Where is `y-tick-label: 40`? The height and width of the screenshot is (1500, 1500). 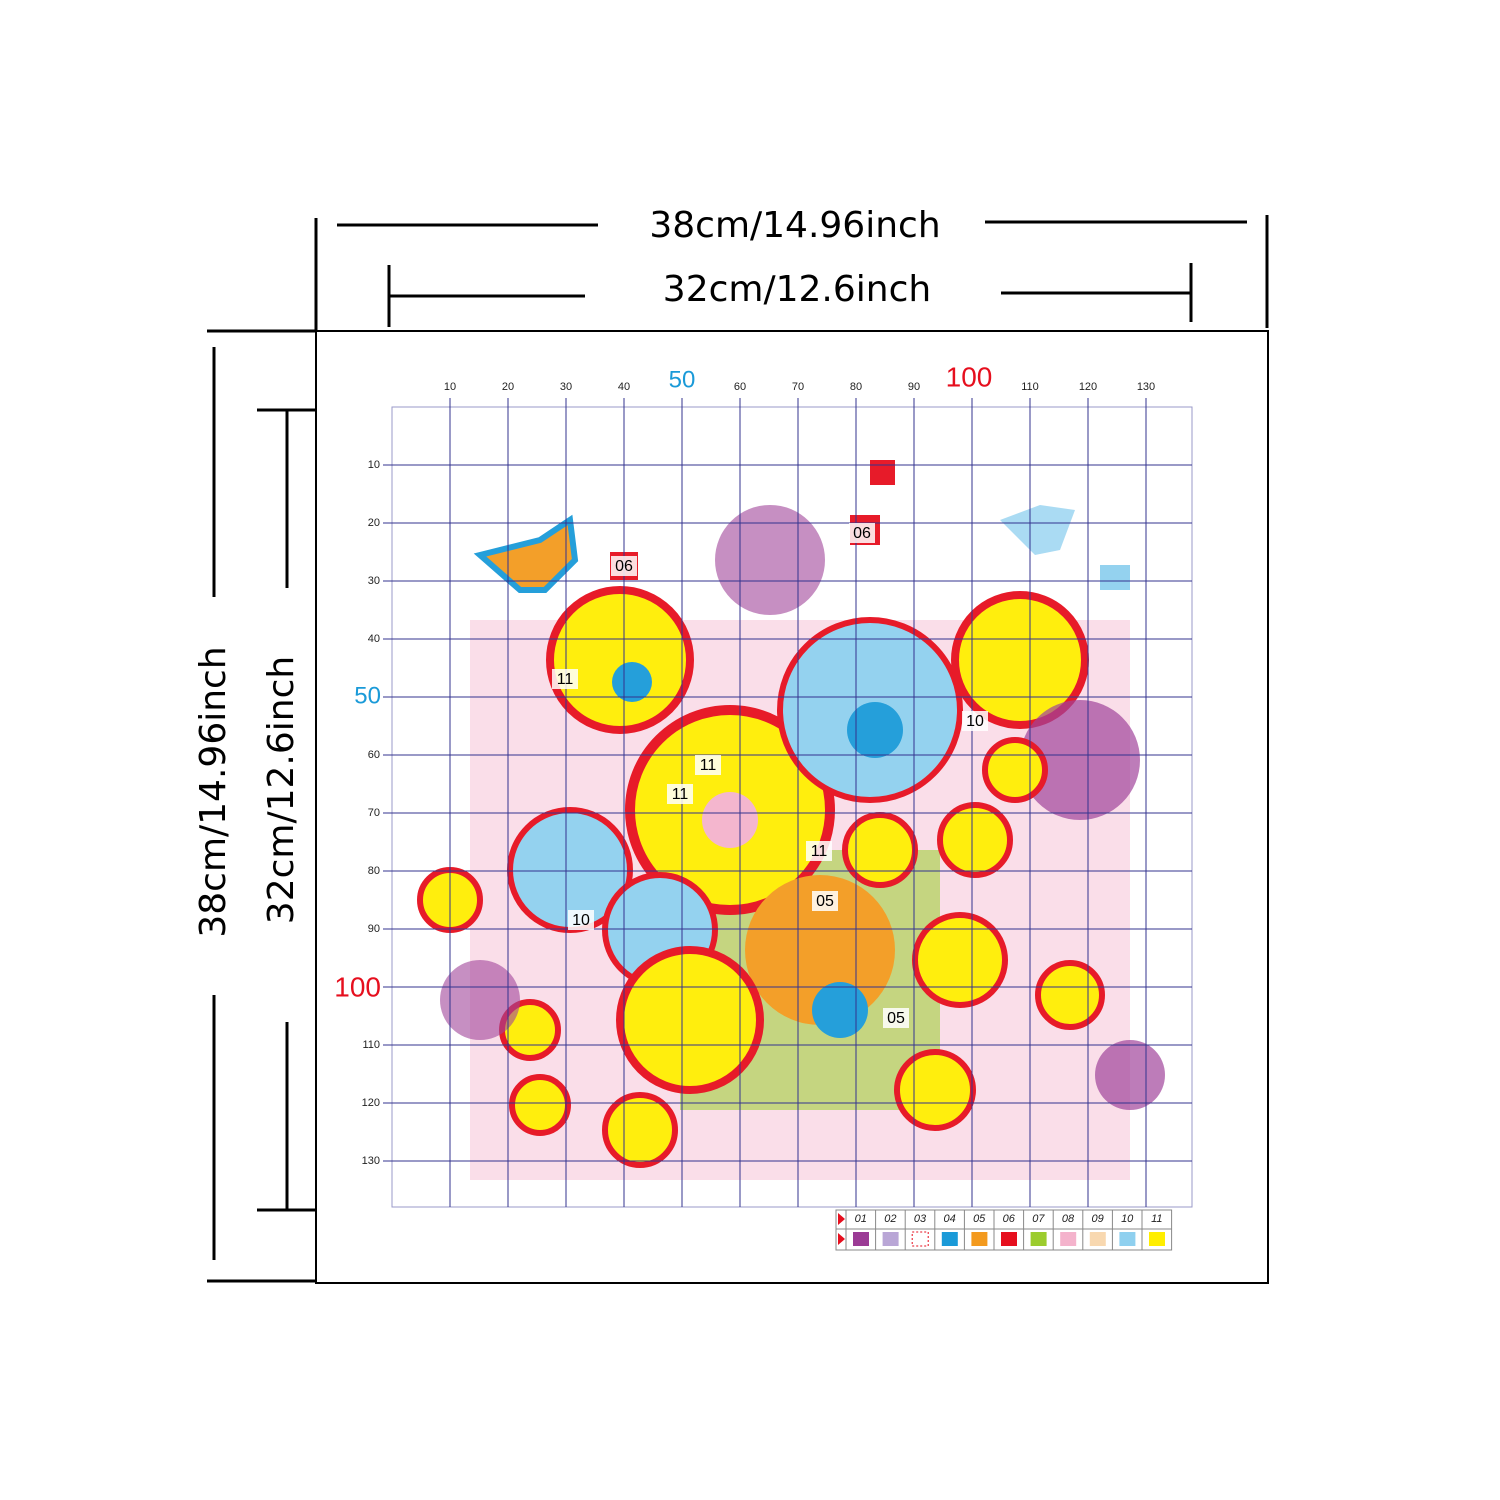
y-tick-label: 40 is located at coordinates (374, 639).